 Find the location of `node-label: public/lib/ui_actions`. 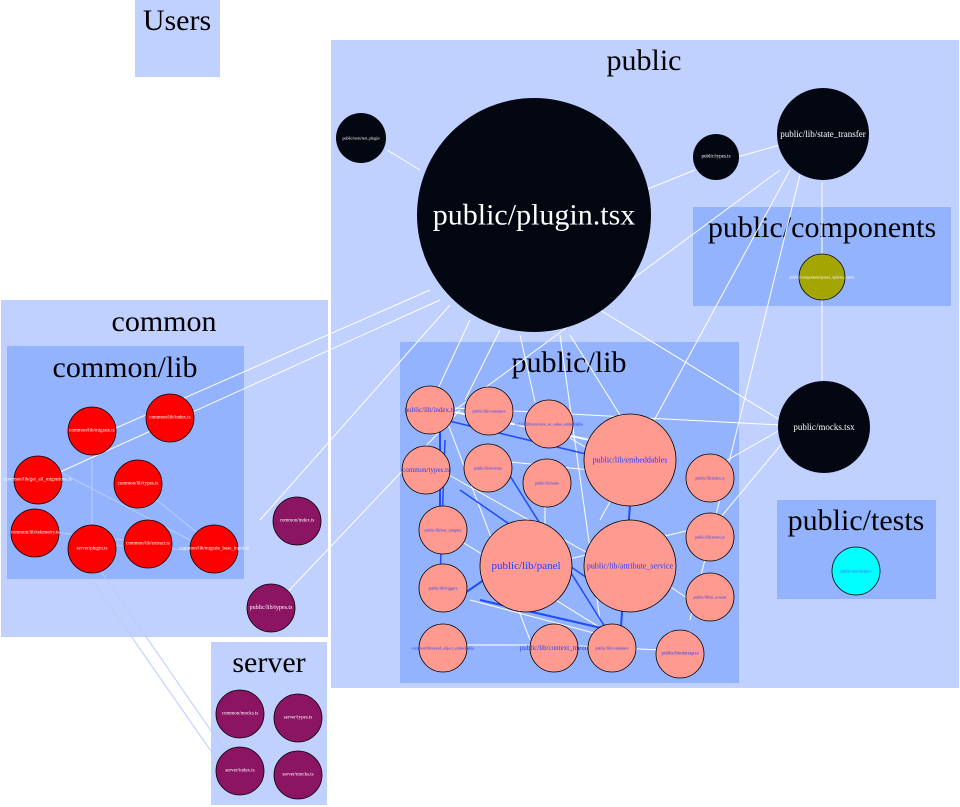

node-label: public/lib/ui_actions is located at coordinates (710, 597).